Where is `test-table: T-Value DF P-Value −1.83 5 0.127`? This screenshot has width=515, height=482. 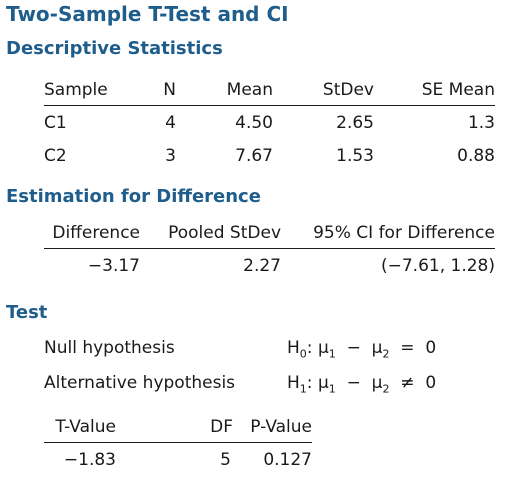 test-table: T-Value DF P-Value −1.83 5 0.127 is located at coordinates (178, 444).